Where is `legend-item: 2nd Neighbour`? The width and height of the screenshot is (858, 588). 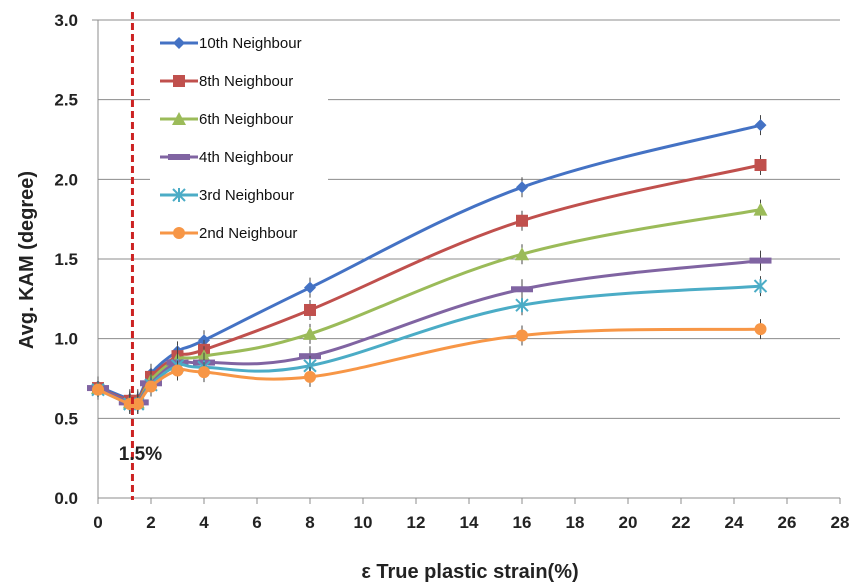 legend-item: 2nd Neighbour is located at coordinates (228, 233).